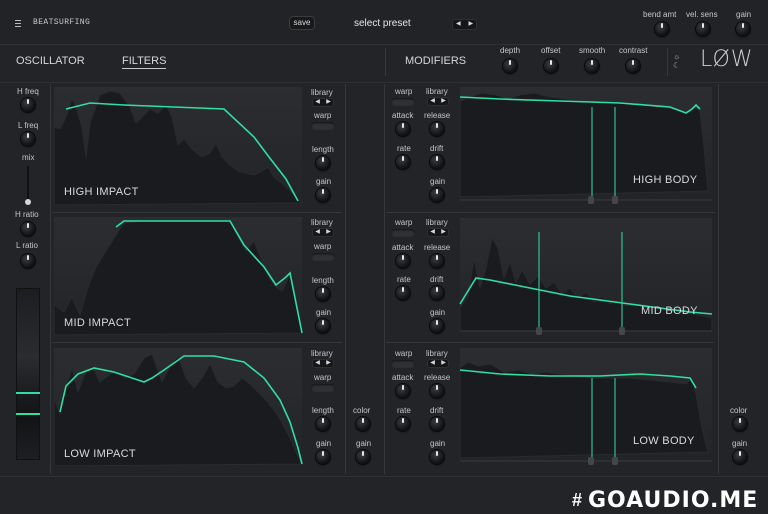 This screenshot has width=768, height=514. What do you see at coordinates (28, 229) in the screenshot?
I see `h-ratio-knob` at bounding box center [28, 229].